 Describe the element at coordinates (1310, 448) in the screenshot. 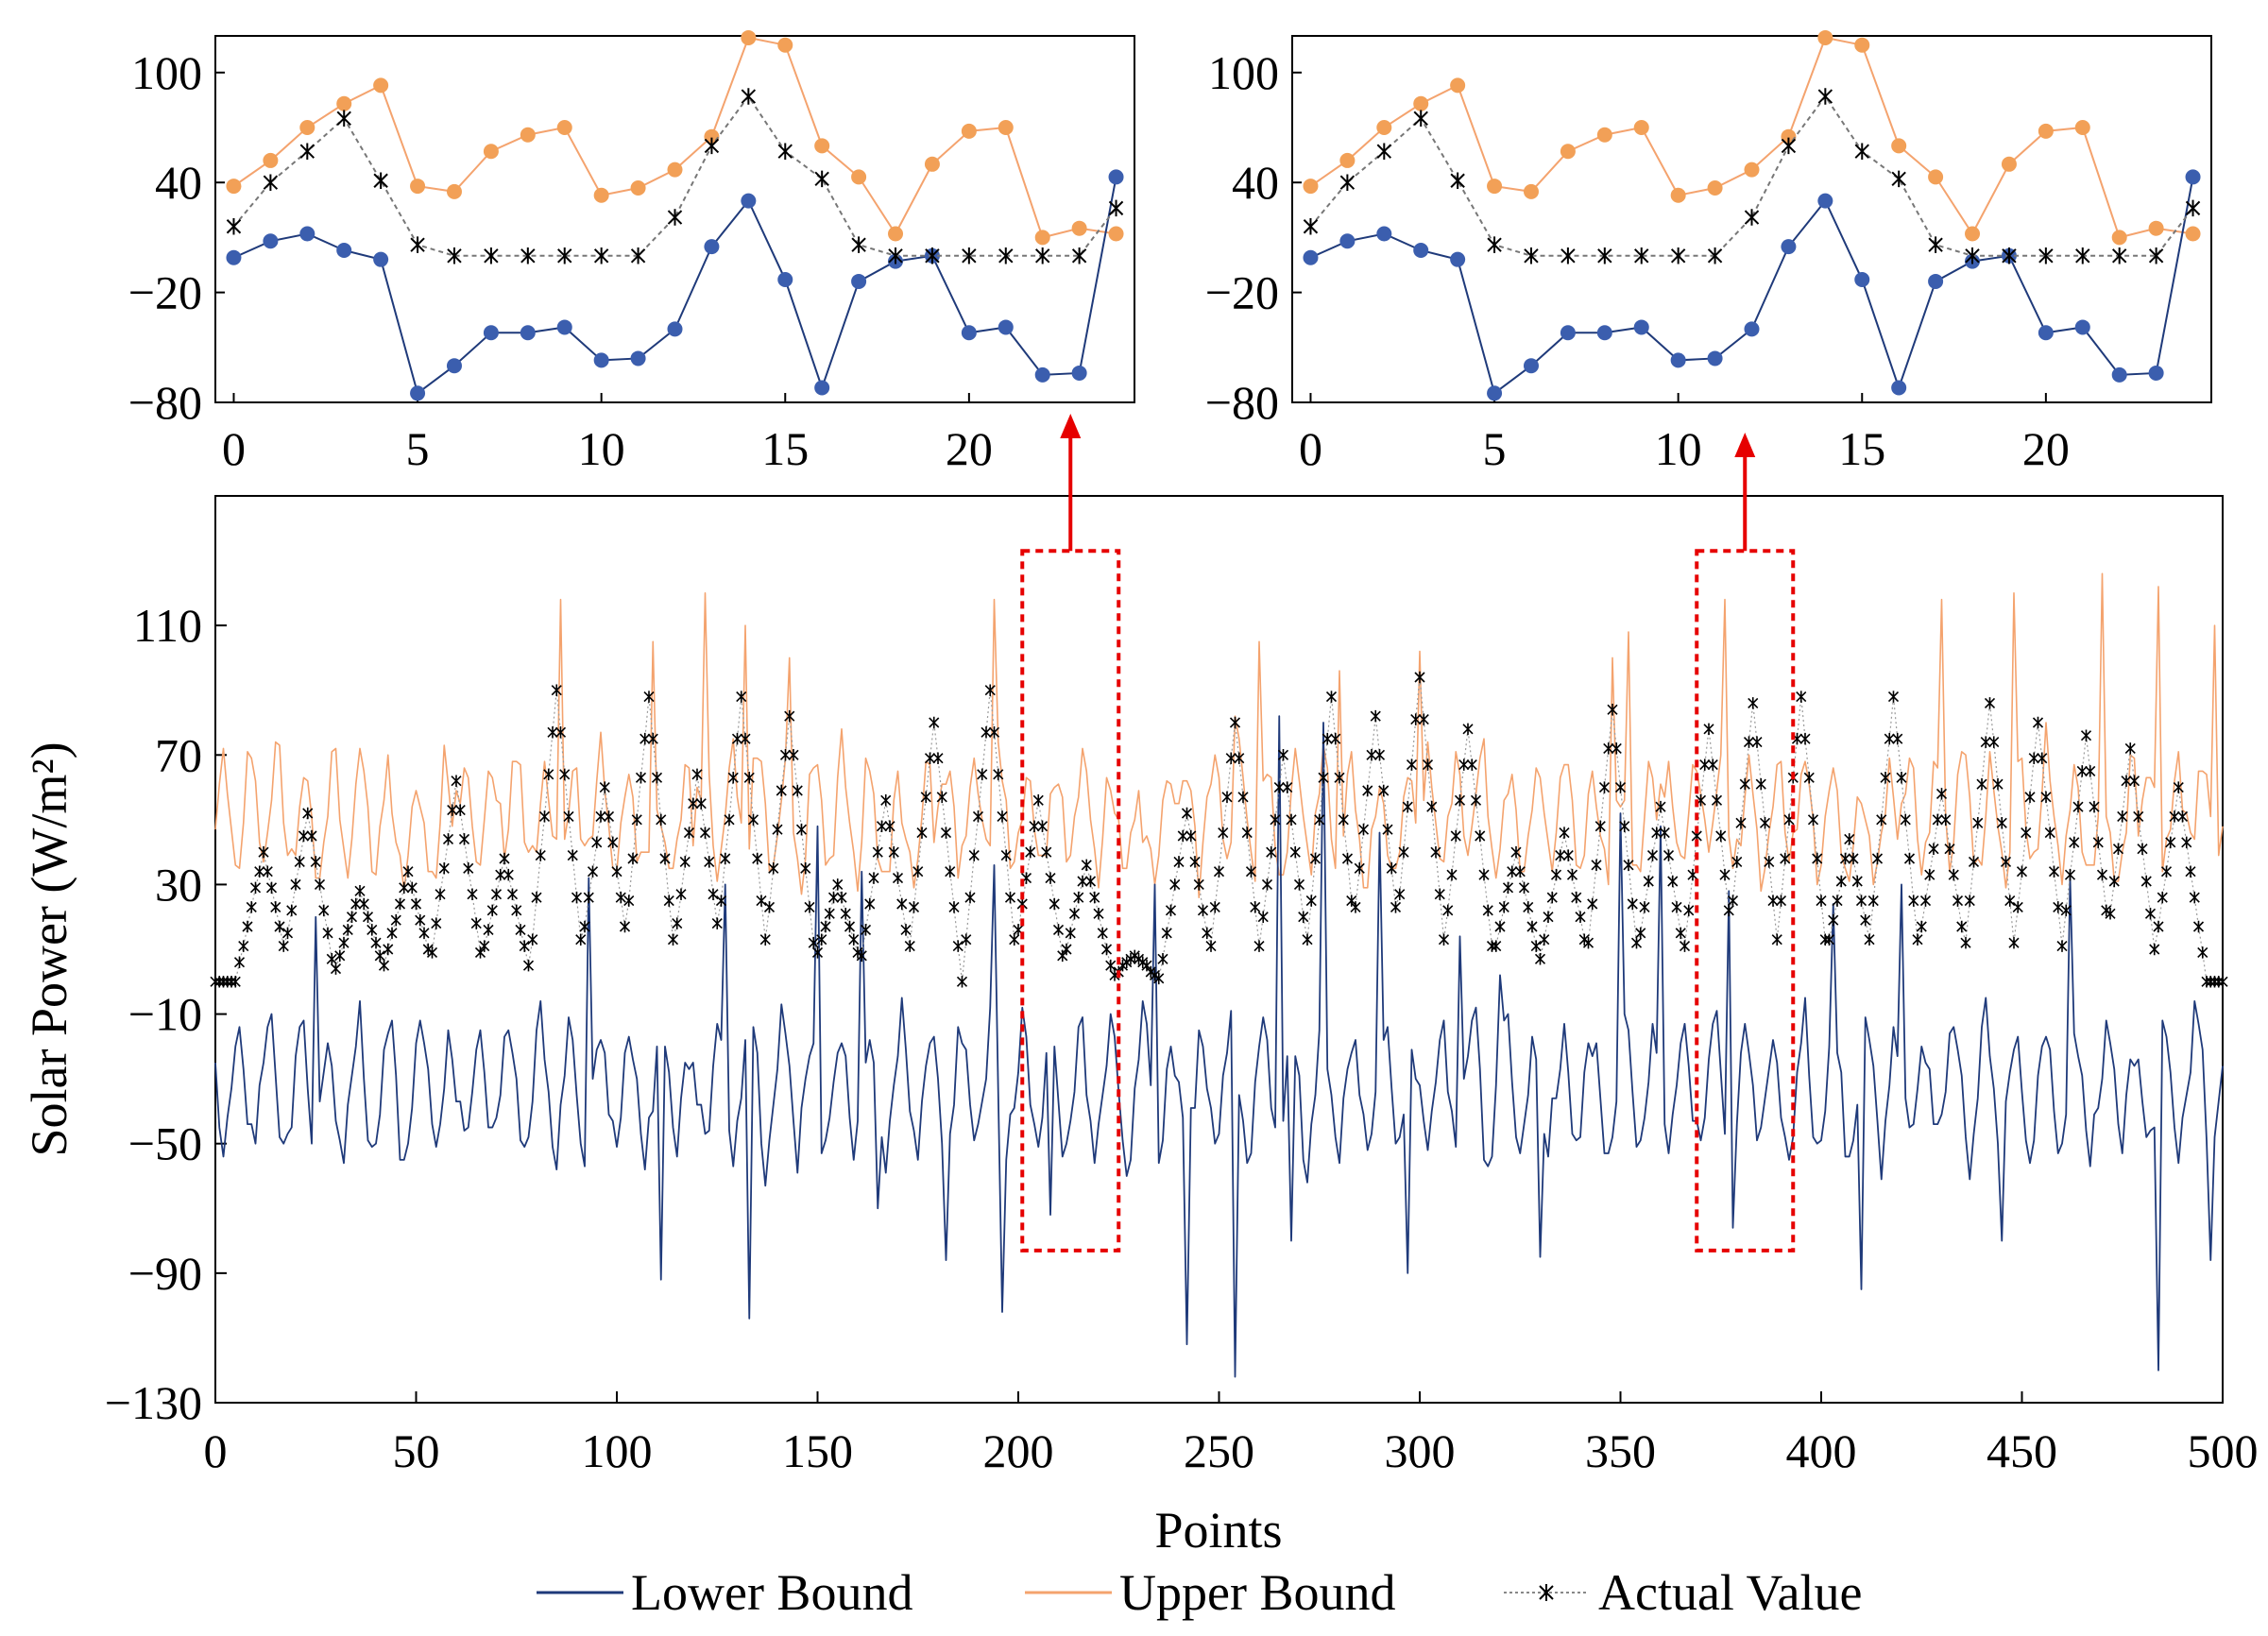

I see `inset-xtick-label: 0` at that location.